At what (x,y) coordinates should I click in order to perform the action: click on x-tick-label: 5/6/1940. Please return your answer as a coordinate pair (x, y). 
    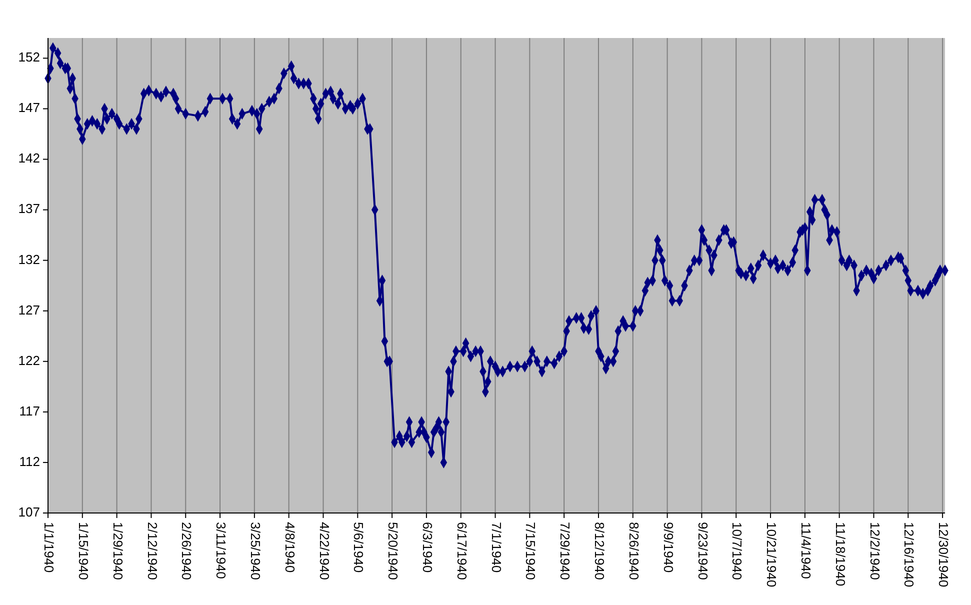
    Looking at the image, I should click on (358, 547).